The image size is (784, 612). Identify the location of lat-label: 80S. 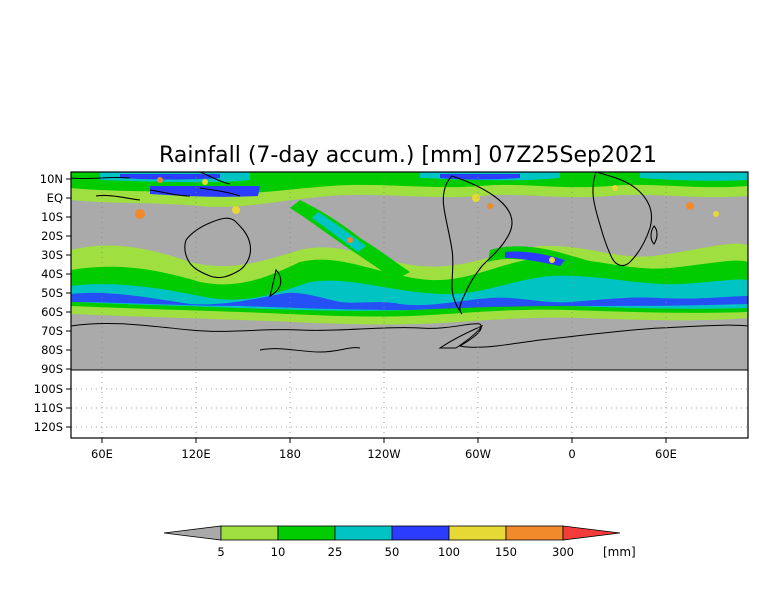
(52, 350).